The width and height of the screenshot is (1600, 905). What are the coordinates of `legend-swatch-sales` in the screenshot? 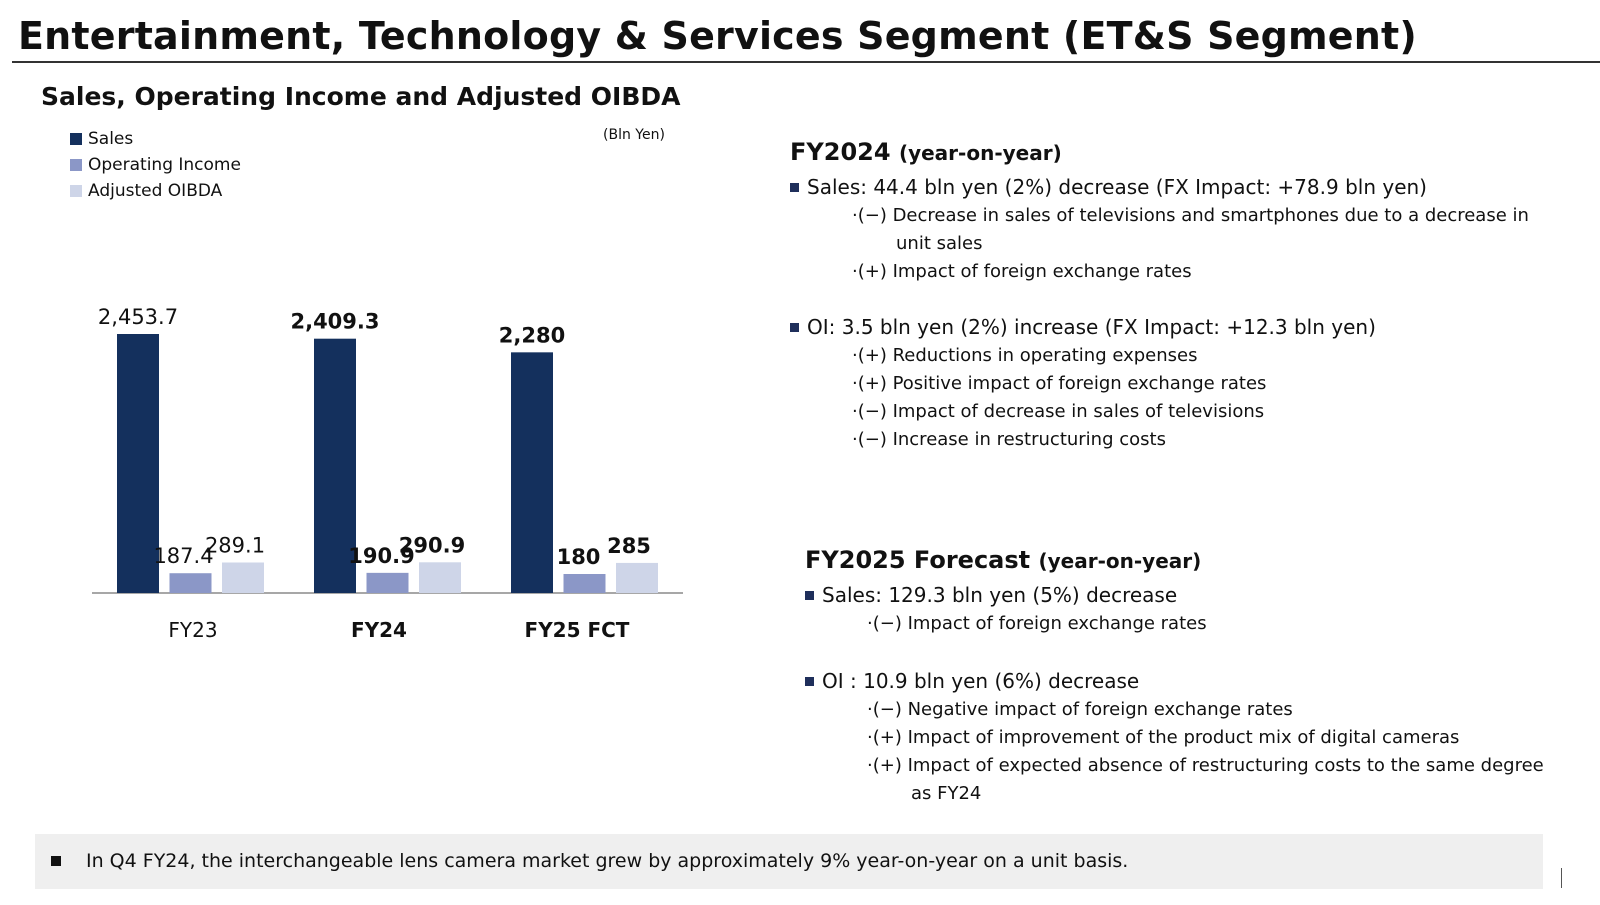 It's located at (76, 139).